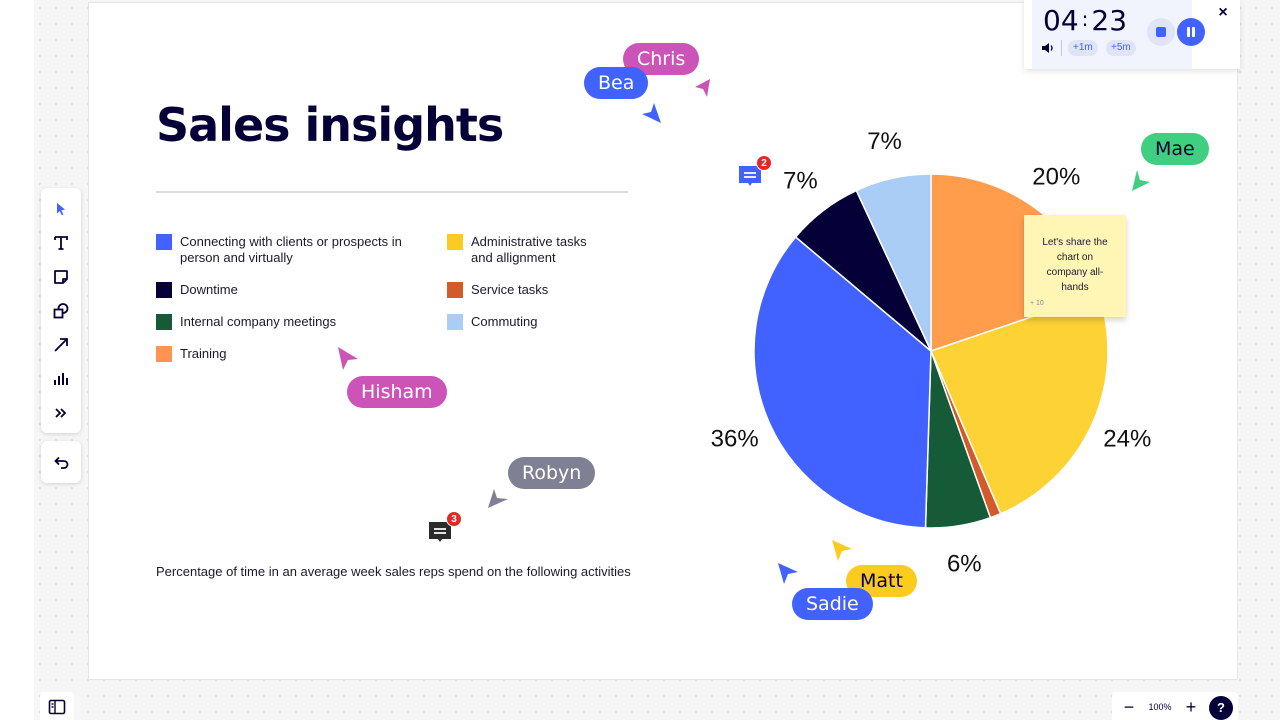 The image size is (1280, 720). I want to click on comment-count-badge: 3, so click(454, 519).